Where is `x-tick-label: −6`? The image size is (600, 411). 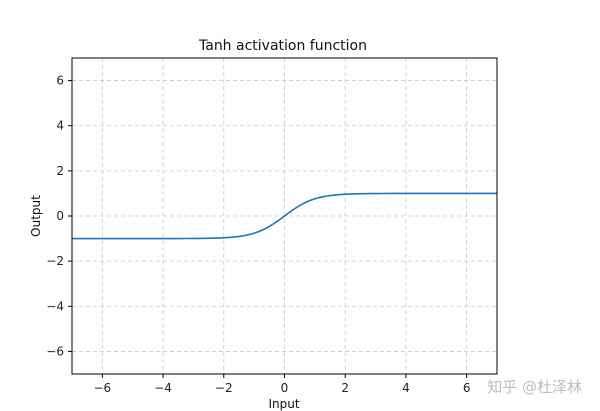
x-tick-label: −6 is located at coordinates (103, 388).